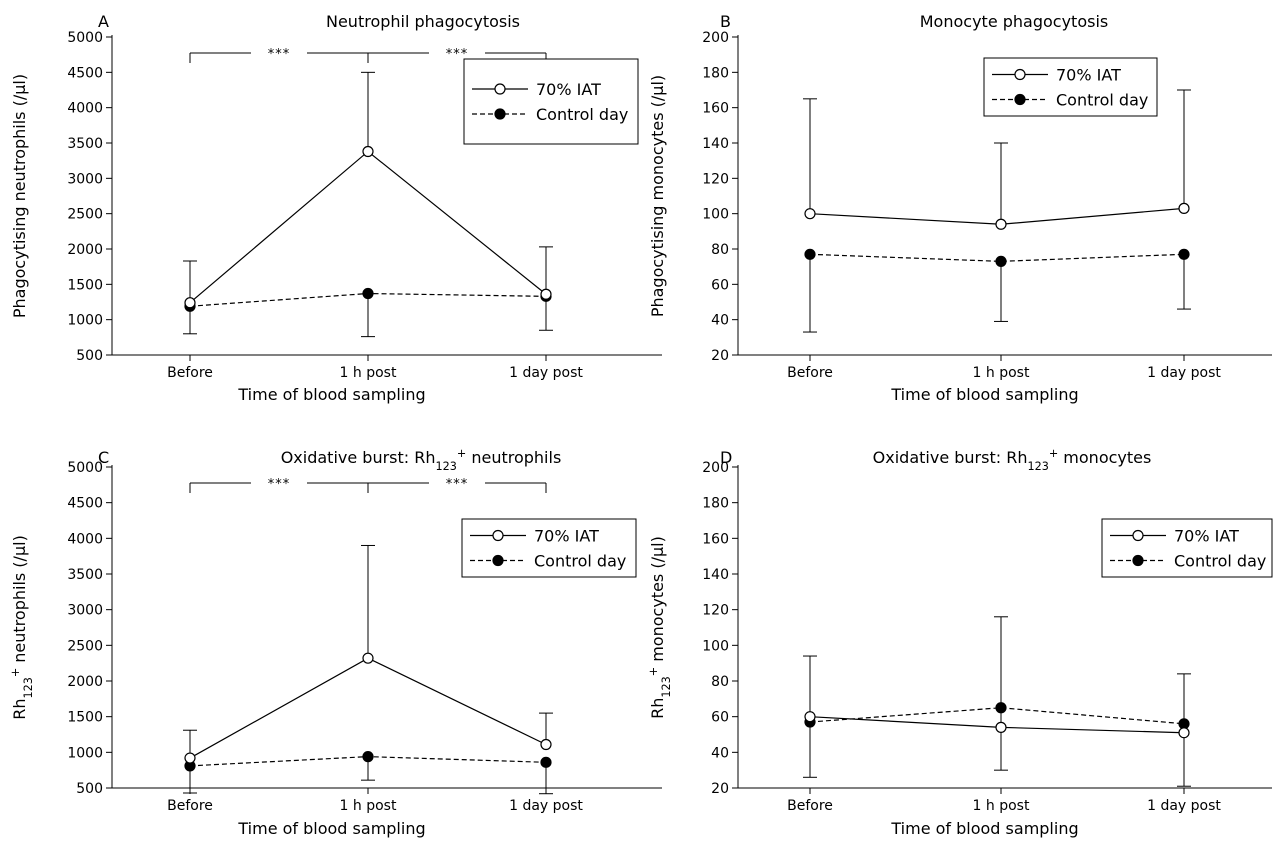 The width and height of the screenshot is (1274, 842). Describe the element at coordinates (720, 789) in the screenshot. I see `y-tick-label: 20` at that location.